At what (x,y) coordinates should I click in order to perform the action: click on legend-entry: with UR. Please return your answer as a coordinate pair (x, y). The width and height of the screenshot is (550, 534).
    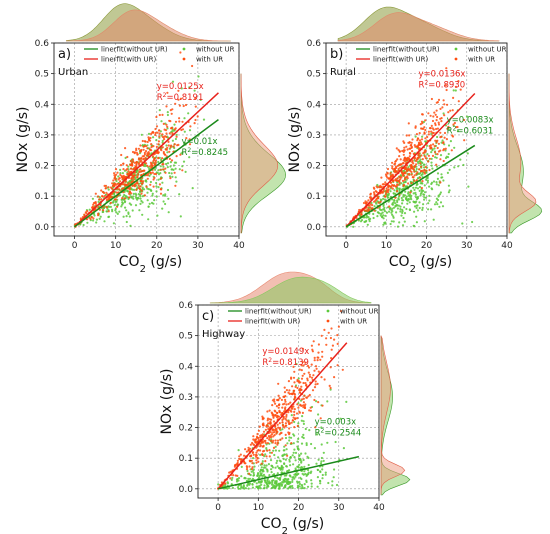
    Looking at the image, I should click on (209, 60).